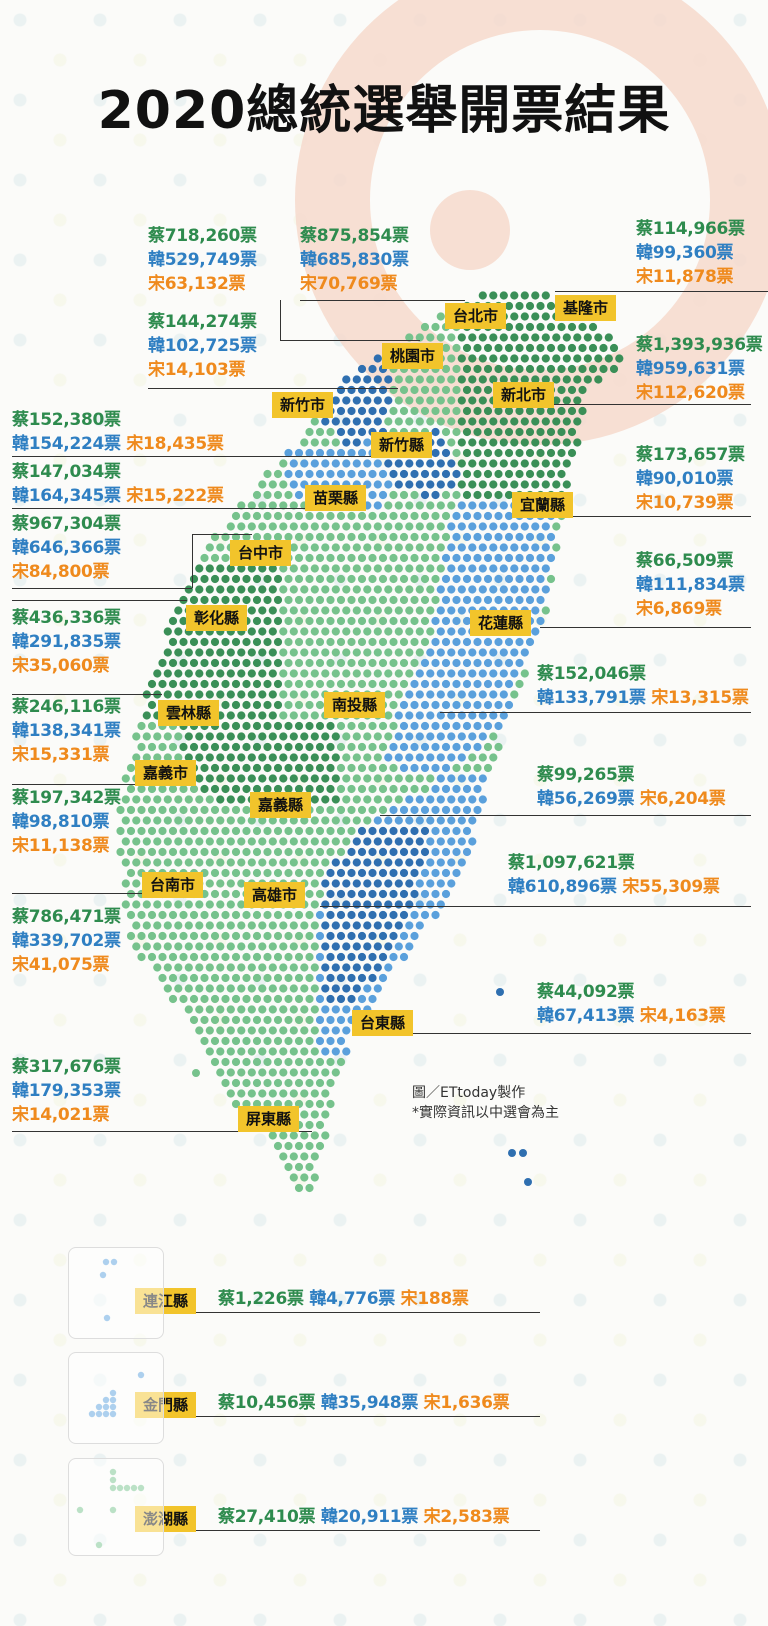 The height and width of the screenshot is (1626, 768). Describe the element at coordinates (116, 1398) in the screenshot. I see `kinmen-inset` at that location.